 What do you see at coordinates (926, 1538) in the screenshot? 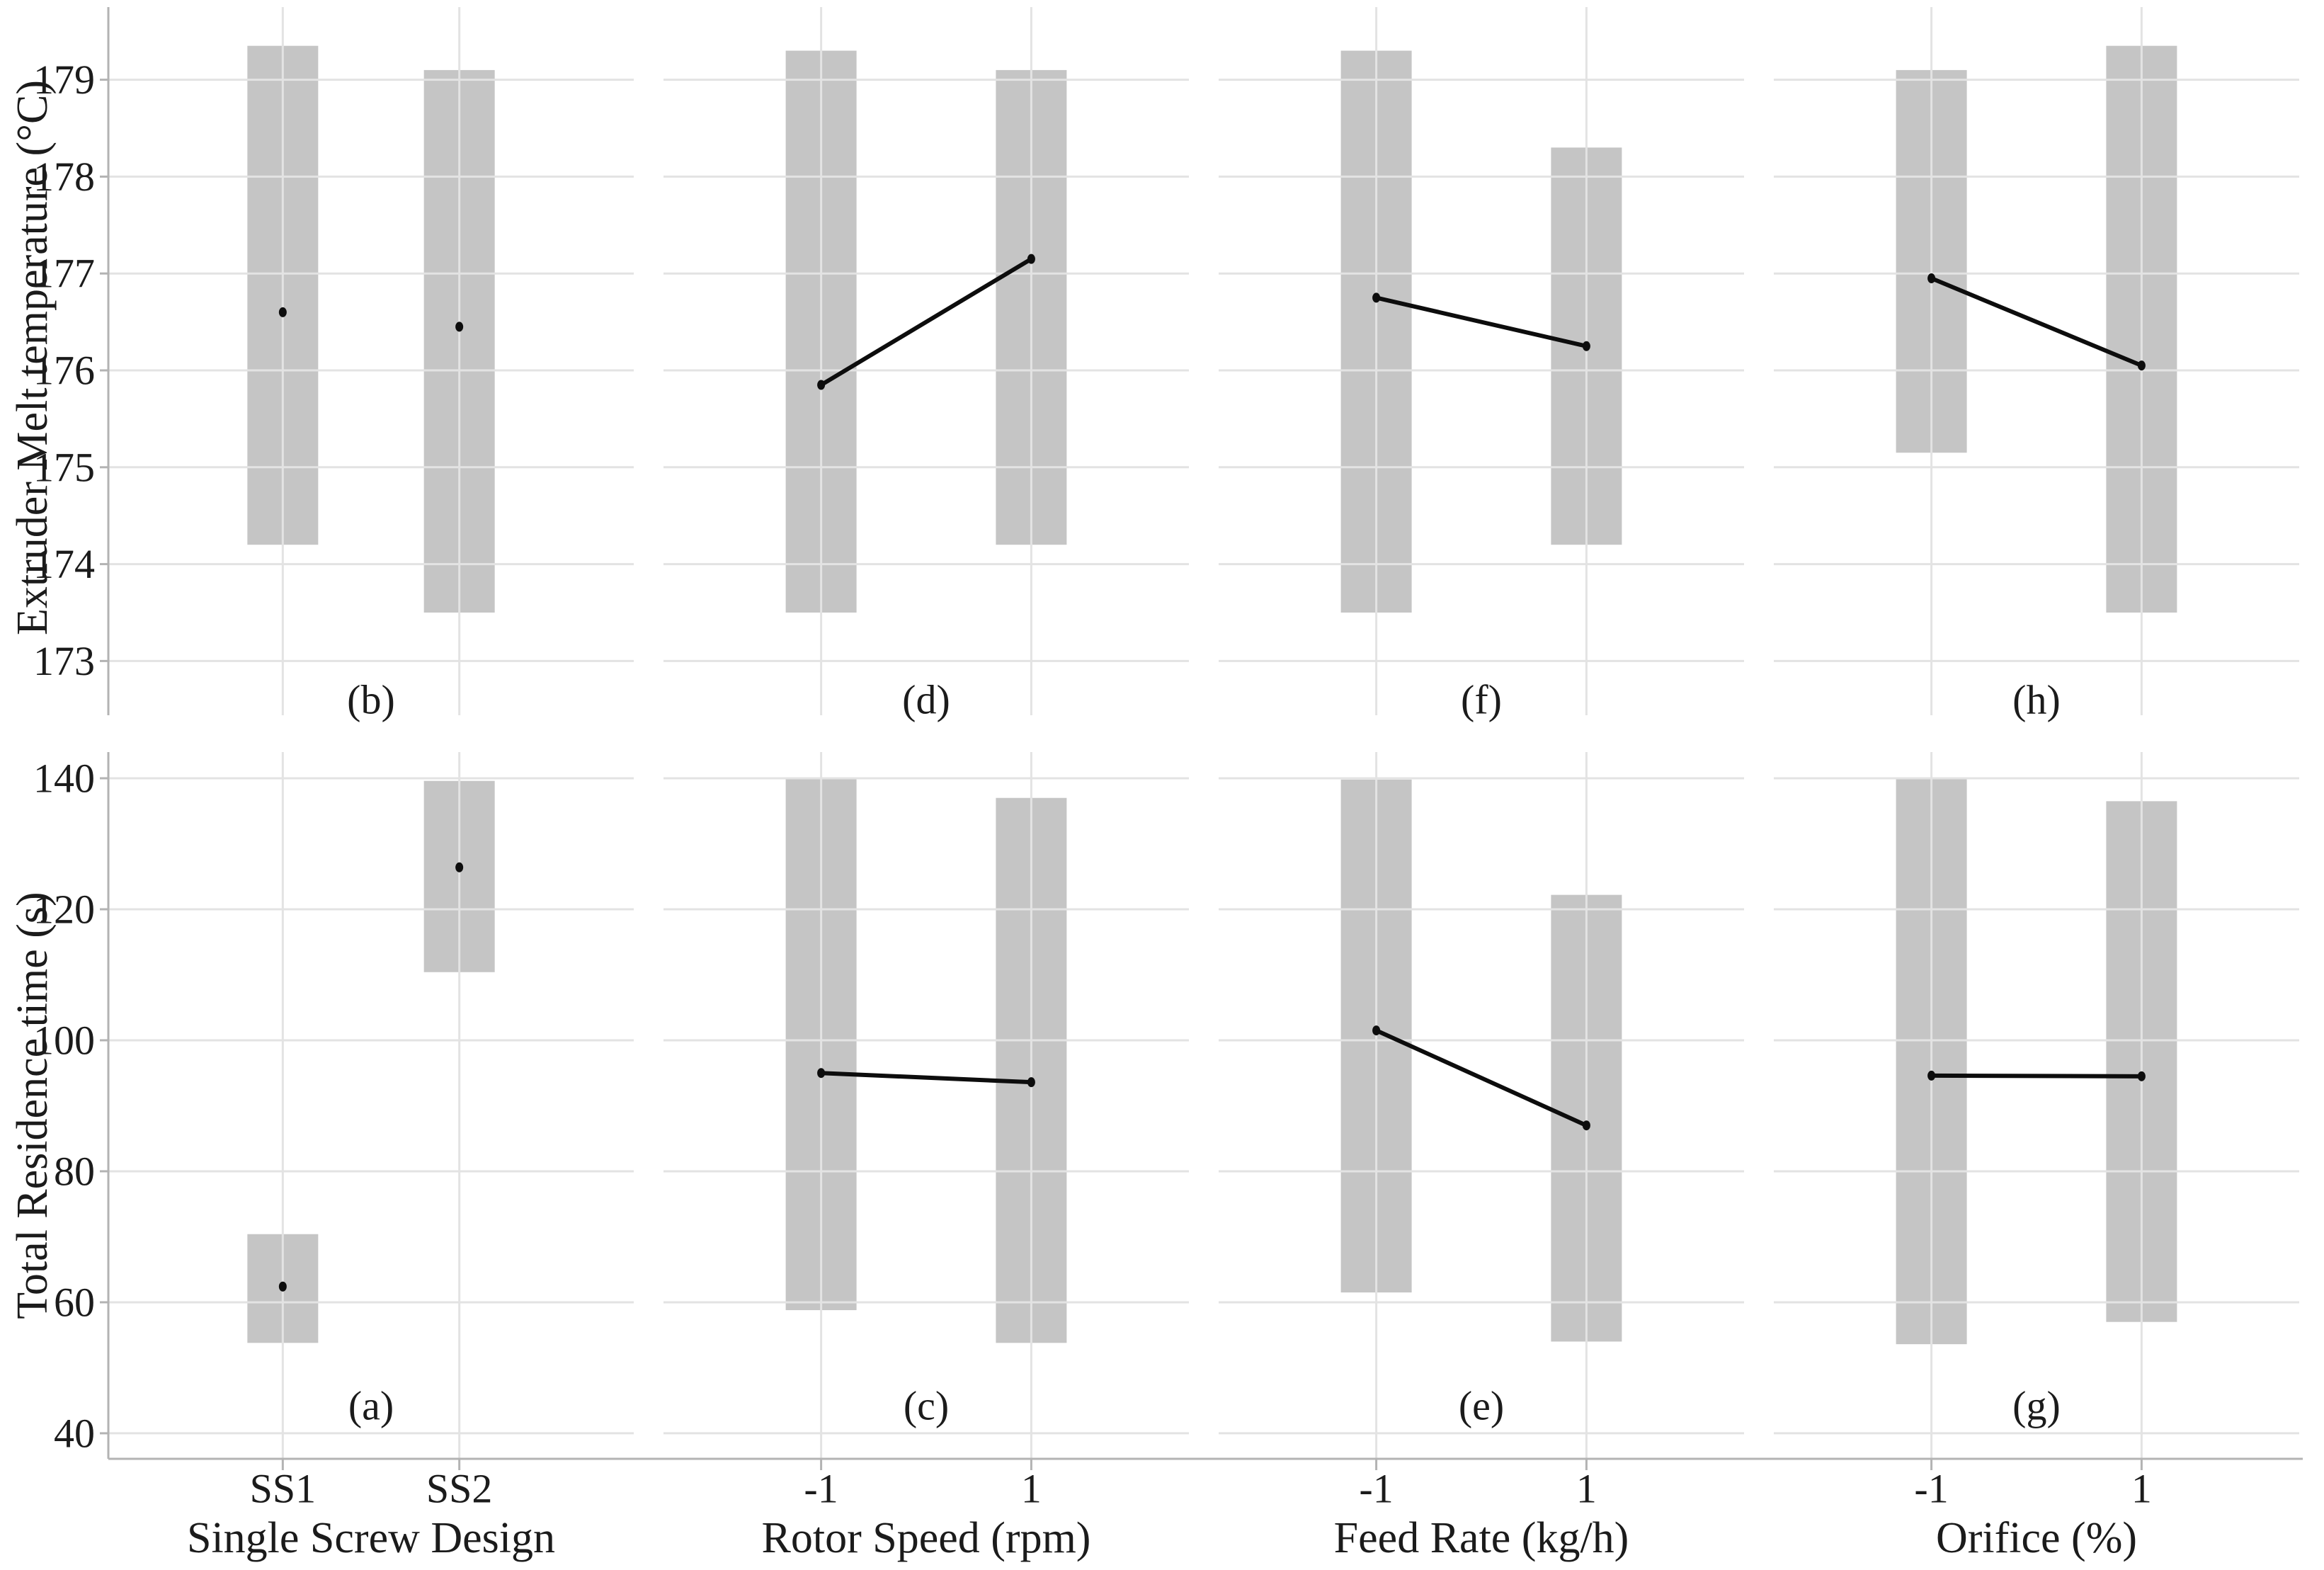
I see `x-axis-title: Rotor Speed (rpm)` at bounding box center [926, 1538].